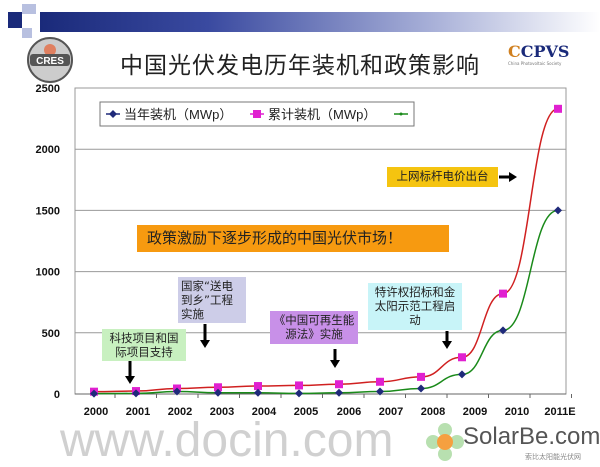 Image resolution: width=600 pixels, height=467 pixels. Describe the element at coordinates (48, 89) in the screenshot. I see `y-tick-label: 2500` at that location.